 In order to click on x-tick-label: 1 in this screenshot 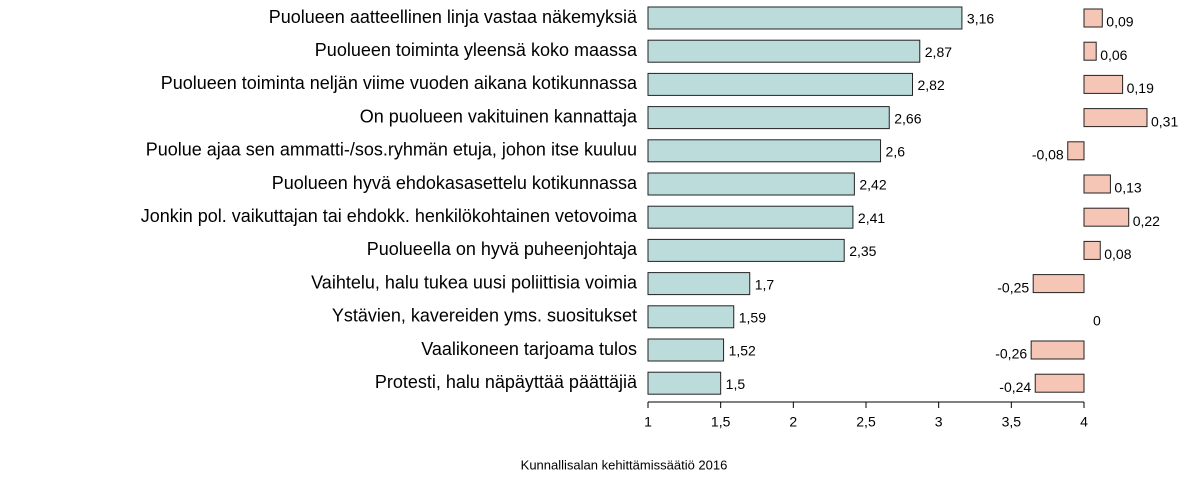, I will do `click(648, 422)`.